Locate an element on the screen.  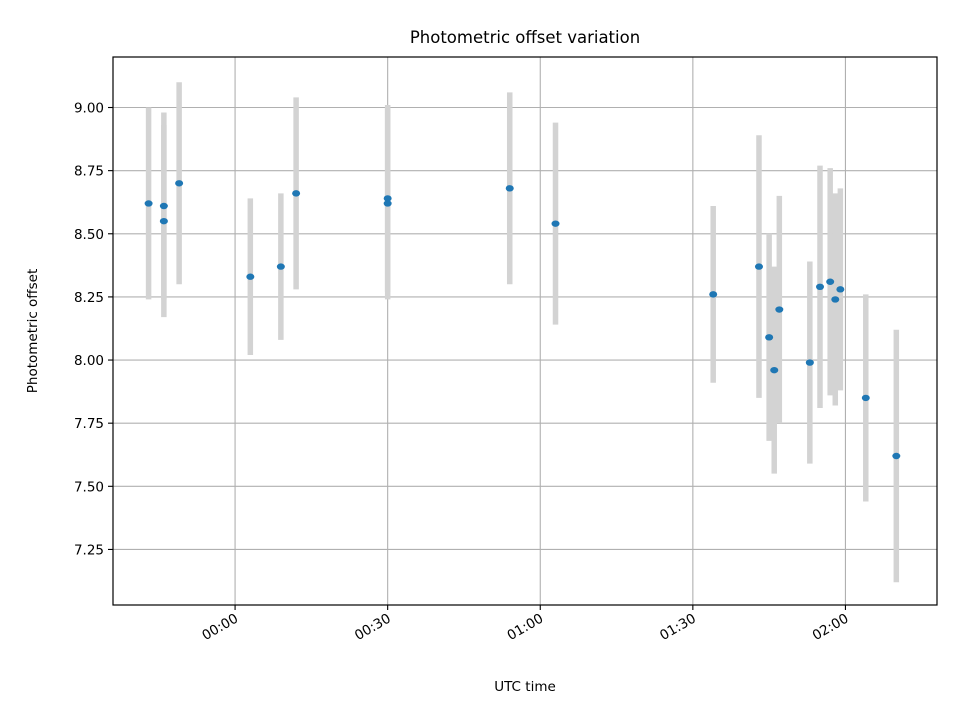
chart-title: Photometric offset variation is located at coordinates (525, 37).